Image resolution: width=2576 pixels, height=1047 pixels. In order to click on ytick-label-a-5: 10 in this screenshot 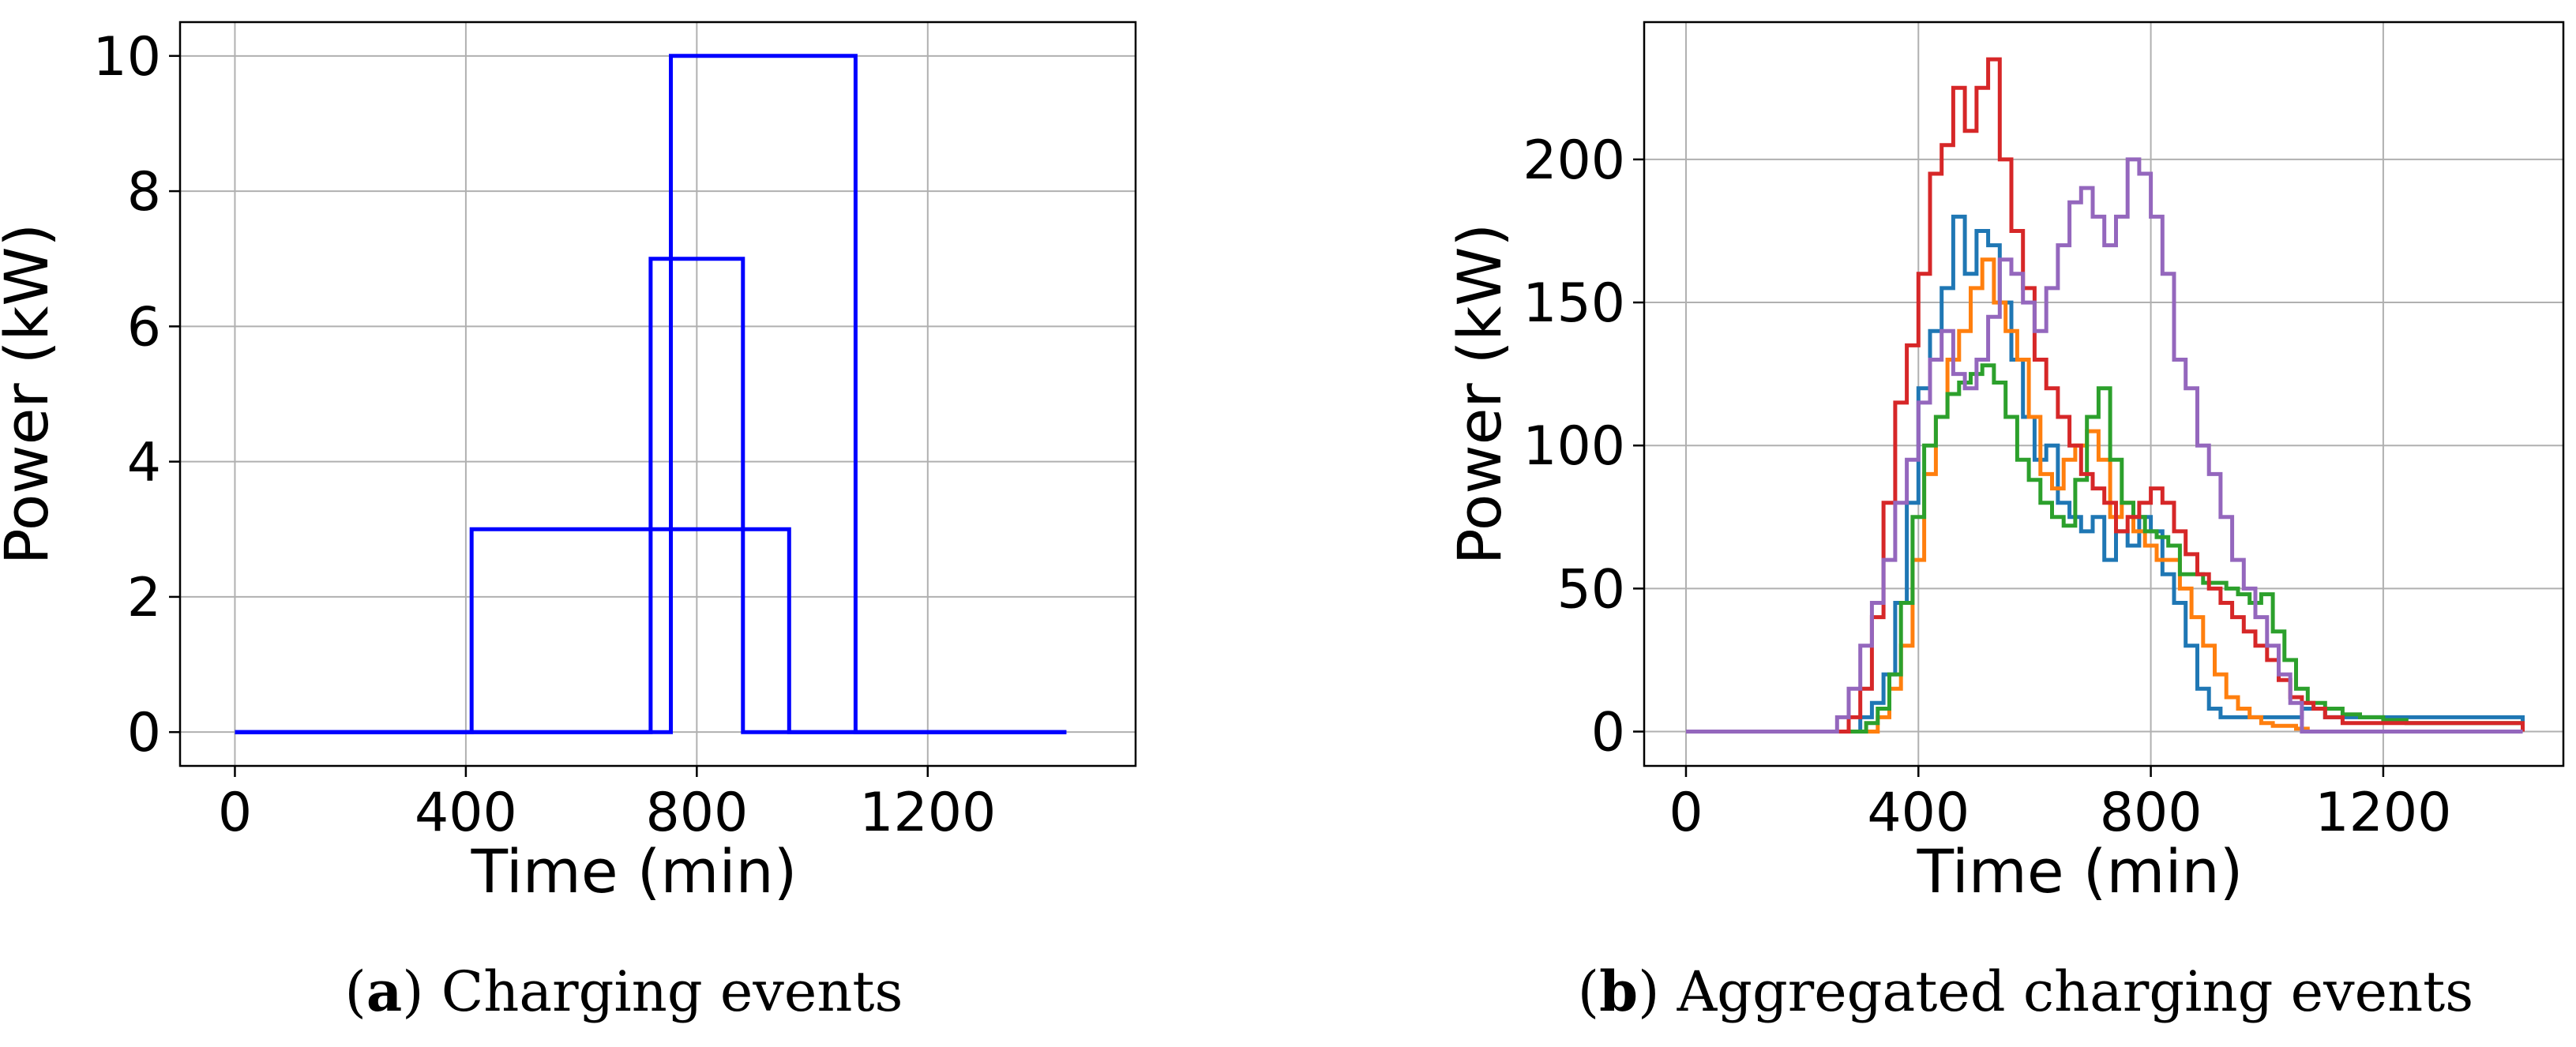, I will do `click(126, 57)`.